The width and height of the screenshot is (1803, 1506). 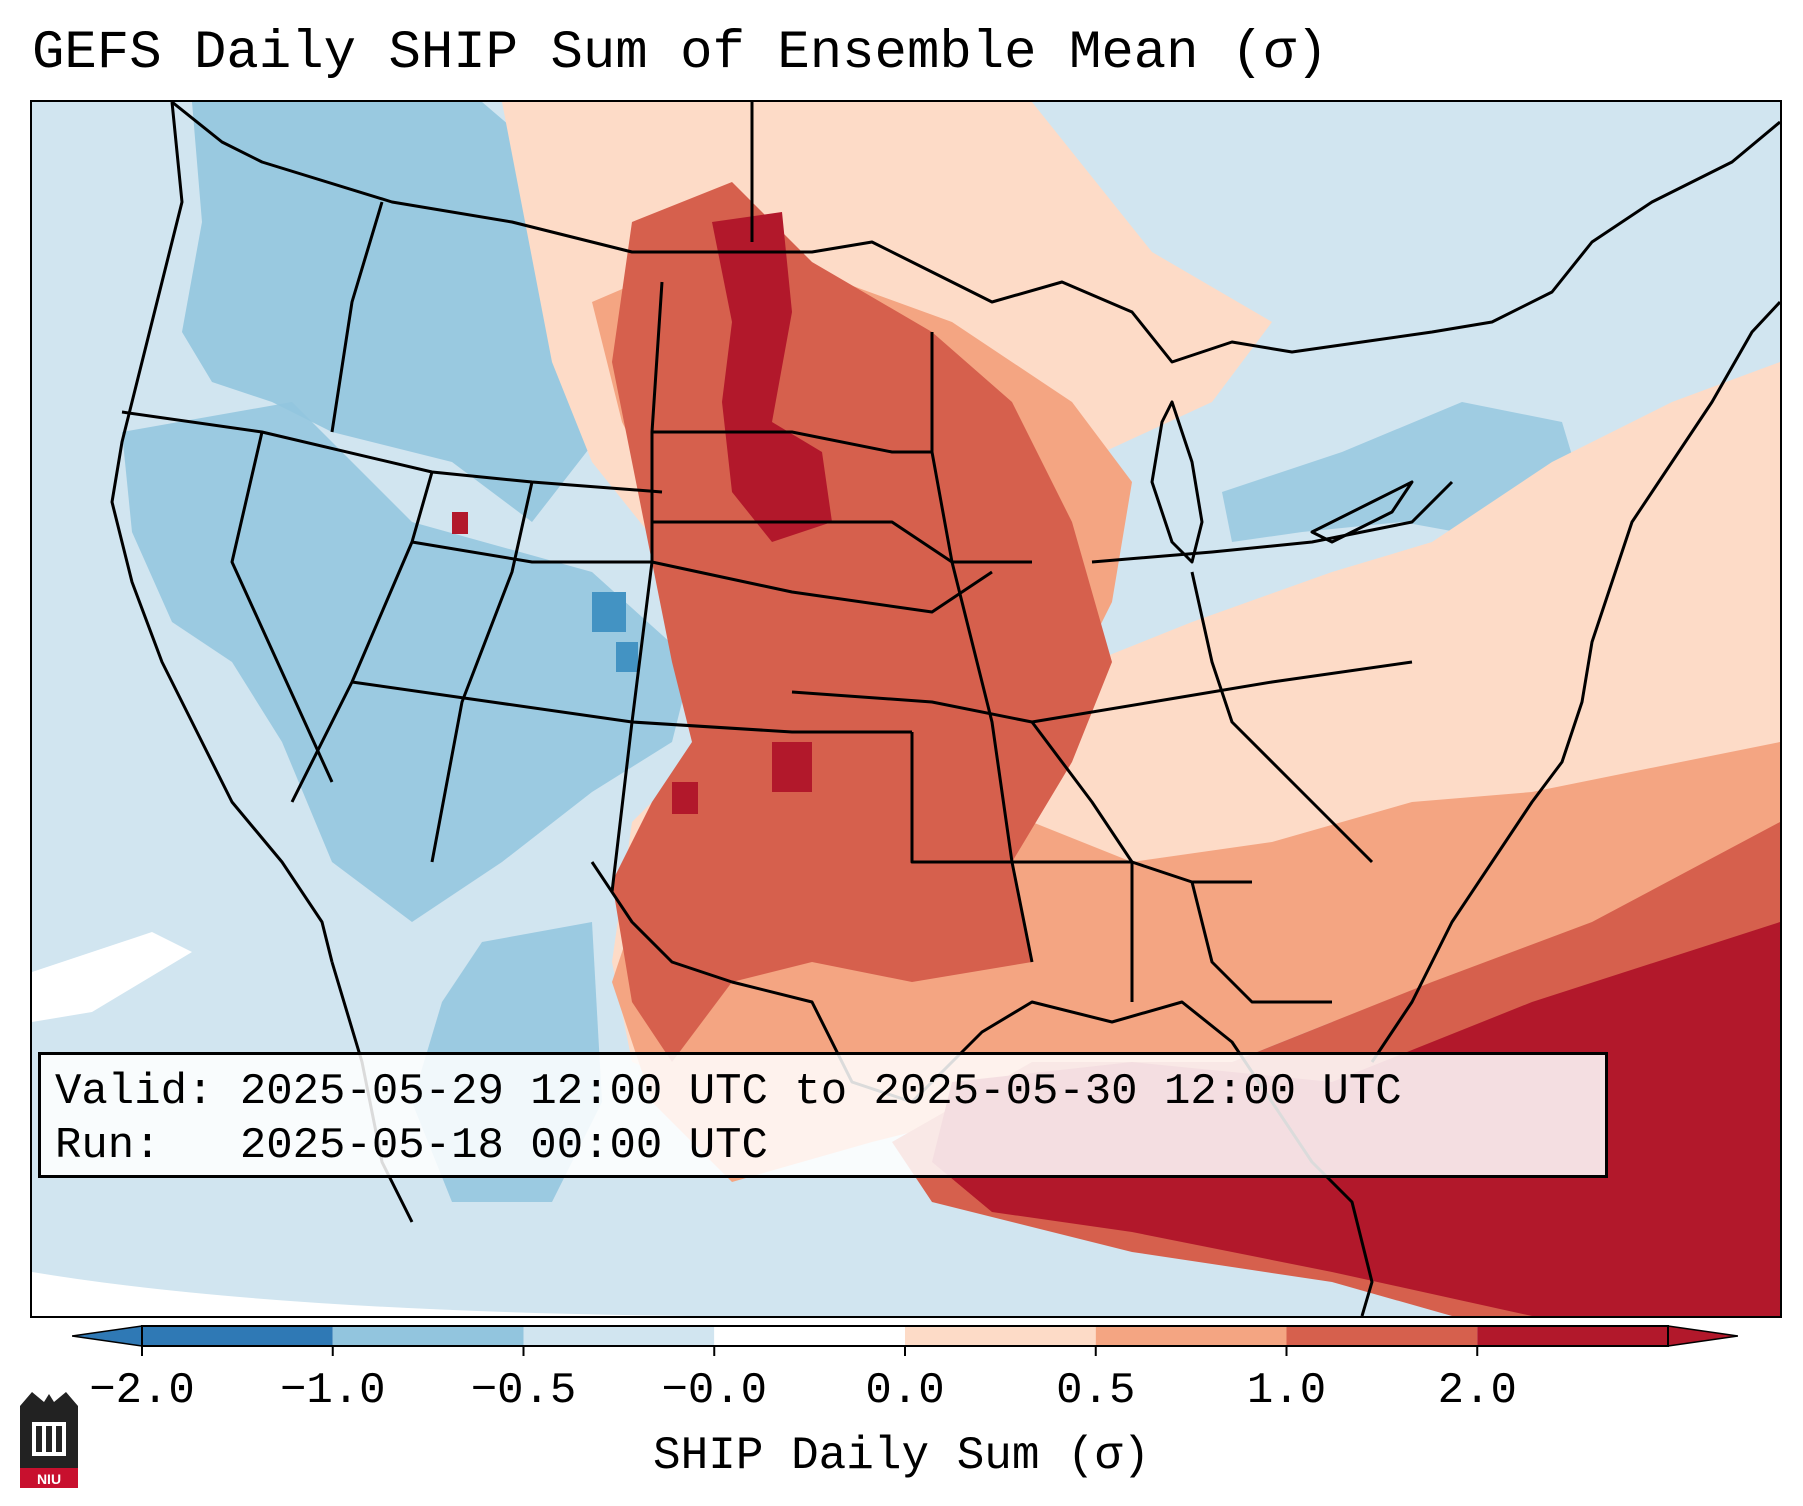 What do you see at coordinates (1095, 1388) in the screenshot?
I see `colorbar-tick-label: 0.5` at bounding box center [1095, 1388].